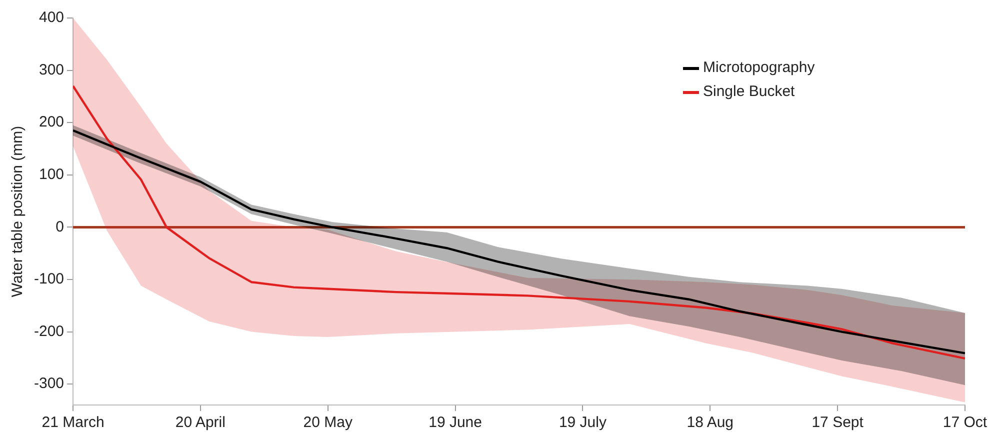  What do you see at coordinates (759, 68) in the screenshot?
I see `legend-label: Microtopography` at bounding box center [759, 68].